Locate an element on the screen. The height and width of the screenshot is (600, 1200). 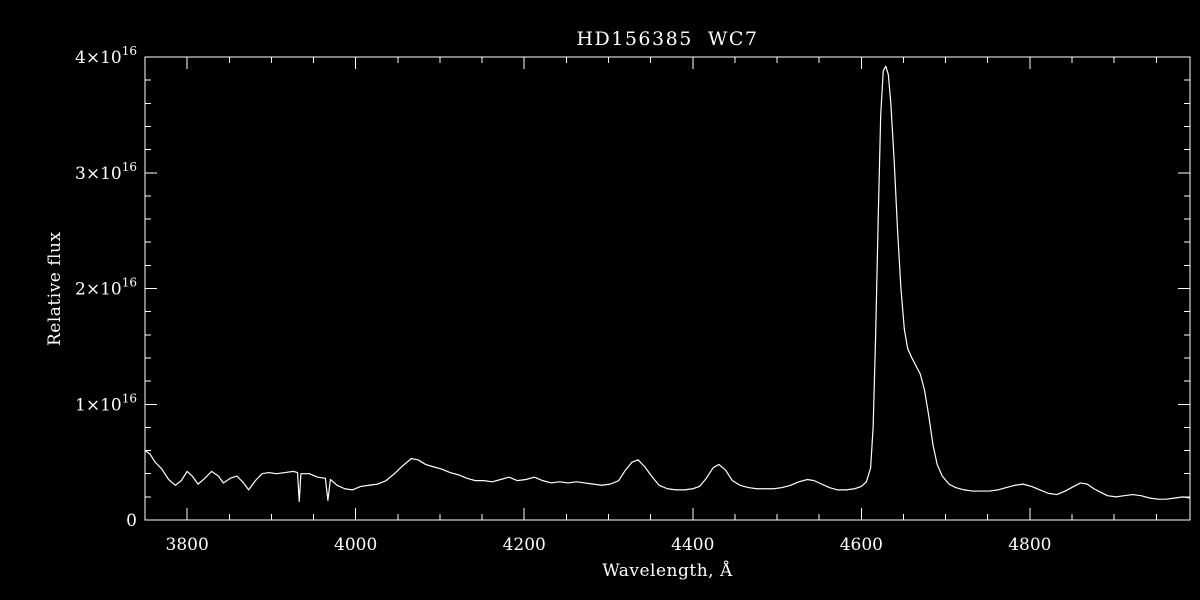
y-tick-label: 0 is located at coordinates (131, 521).